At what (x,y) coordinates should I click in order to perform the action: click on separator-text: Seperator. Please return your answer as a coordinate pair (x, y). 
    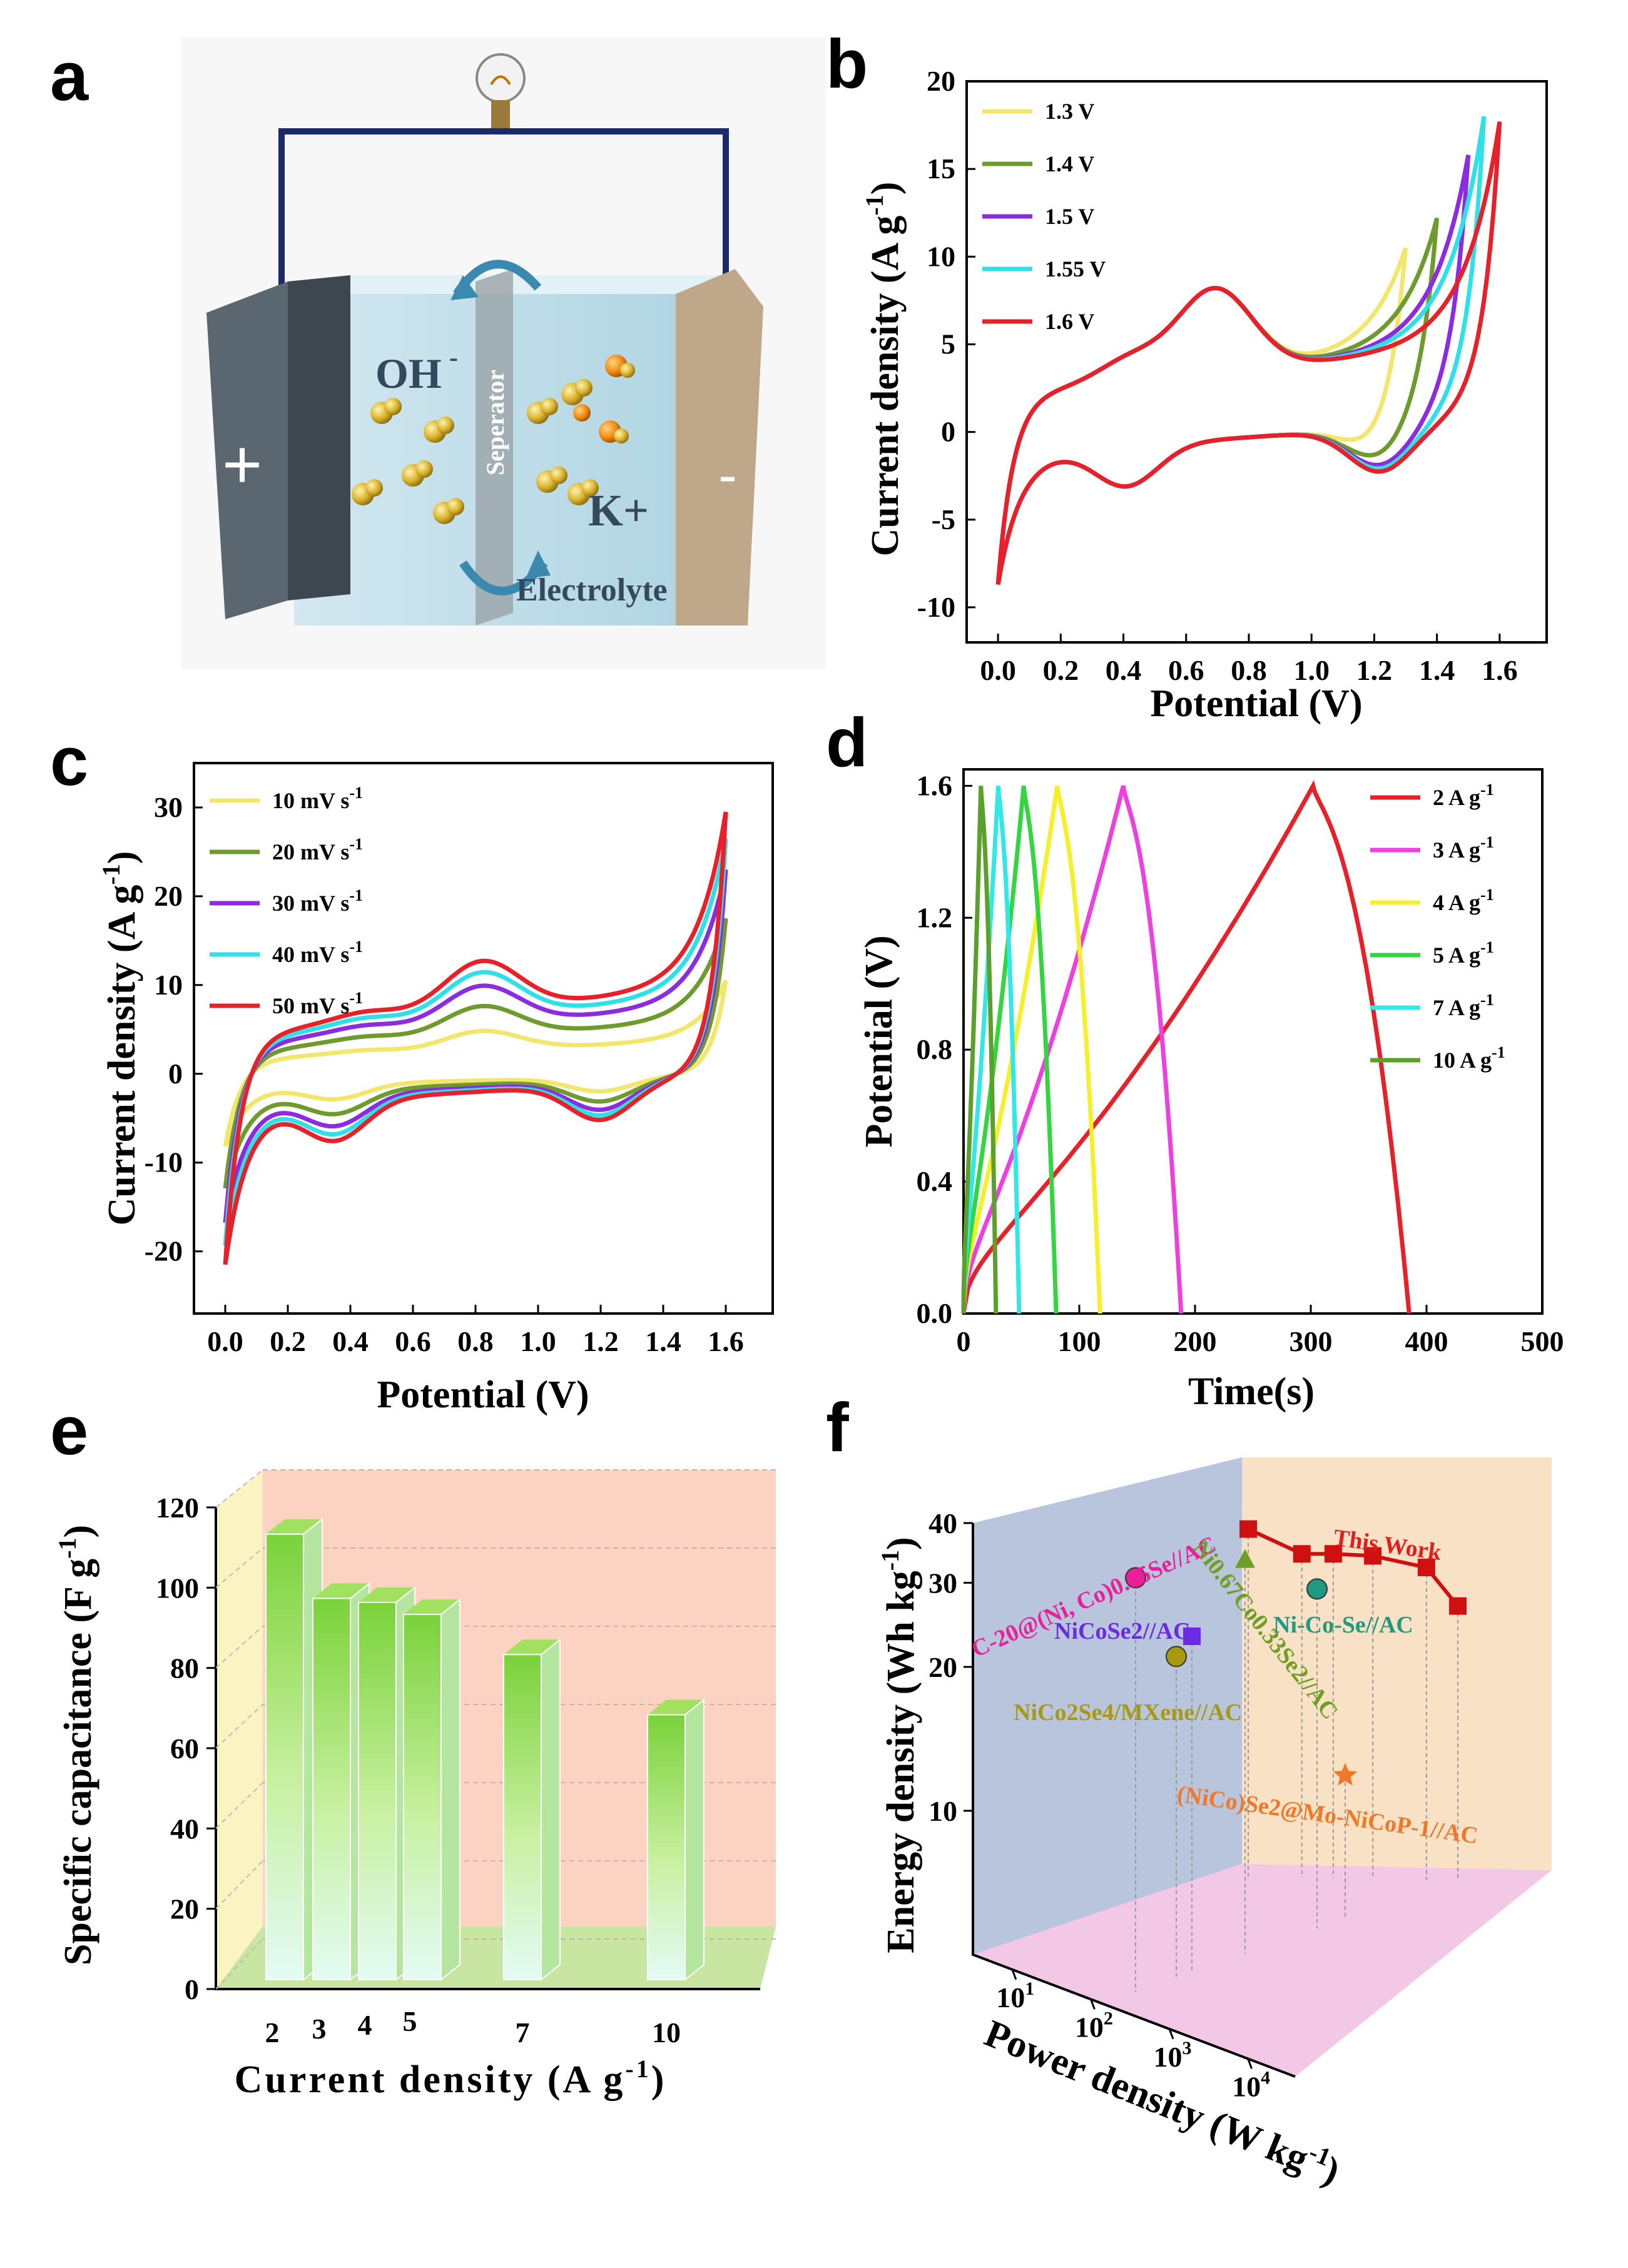
    Looking at the image, I should click on (495, 422).